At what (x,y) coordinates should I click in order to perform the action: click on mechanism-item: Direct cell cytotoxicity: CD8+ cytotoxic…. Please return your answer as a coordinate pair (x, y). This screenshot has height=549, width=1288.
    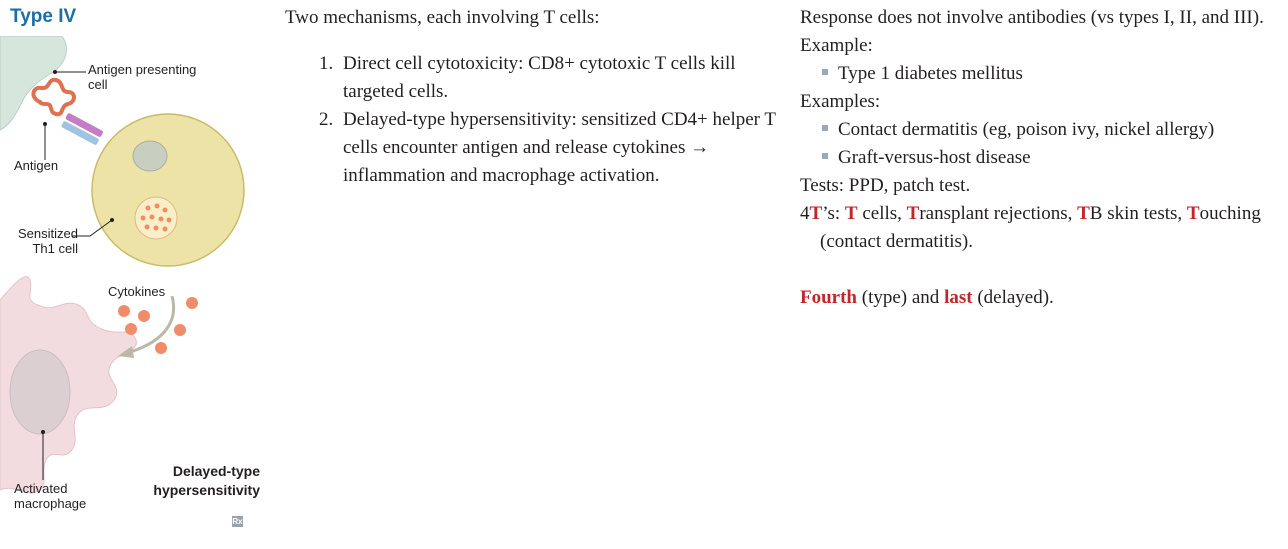
    Looking at the image, I should click on (564, 78).